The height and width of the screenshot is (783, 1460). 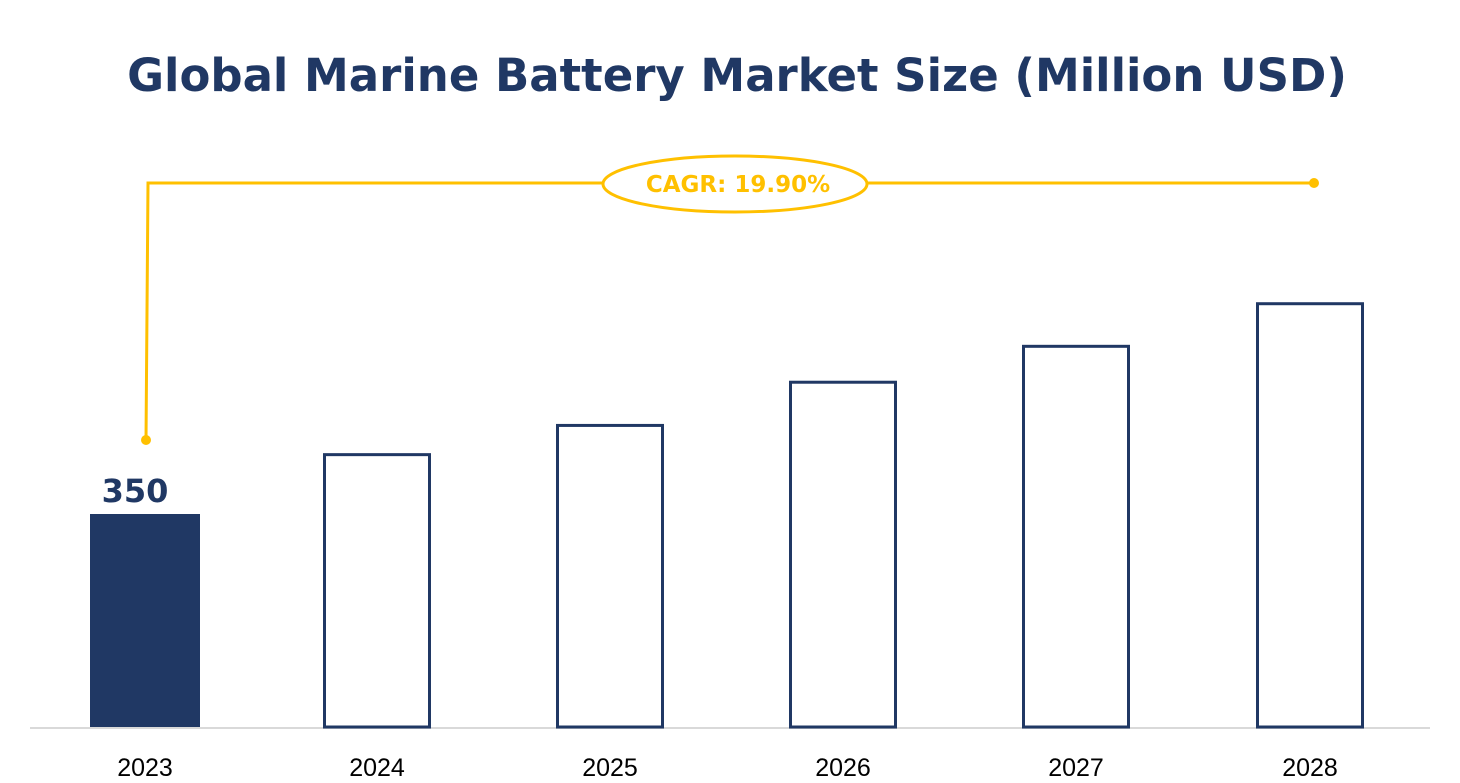 I want to click on bar-2023, so click(x=145, y=620).